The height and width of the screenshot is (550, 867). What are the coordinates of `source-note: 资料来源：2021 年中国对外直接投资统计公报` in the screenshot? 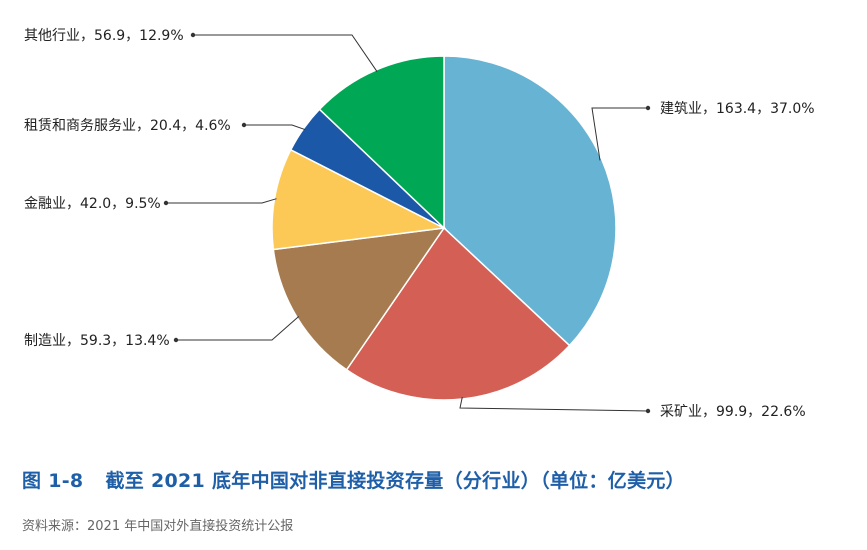 It's located at (158, 526).